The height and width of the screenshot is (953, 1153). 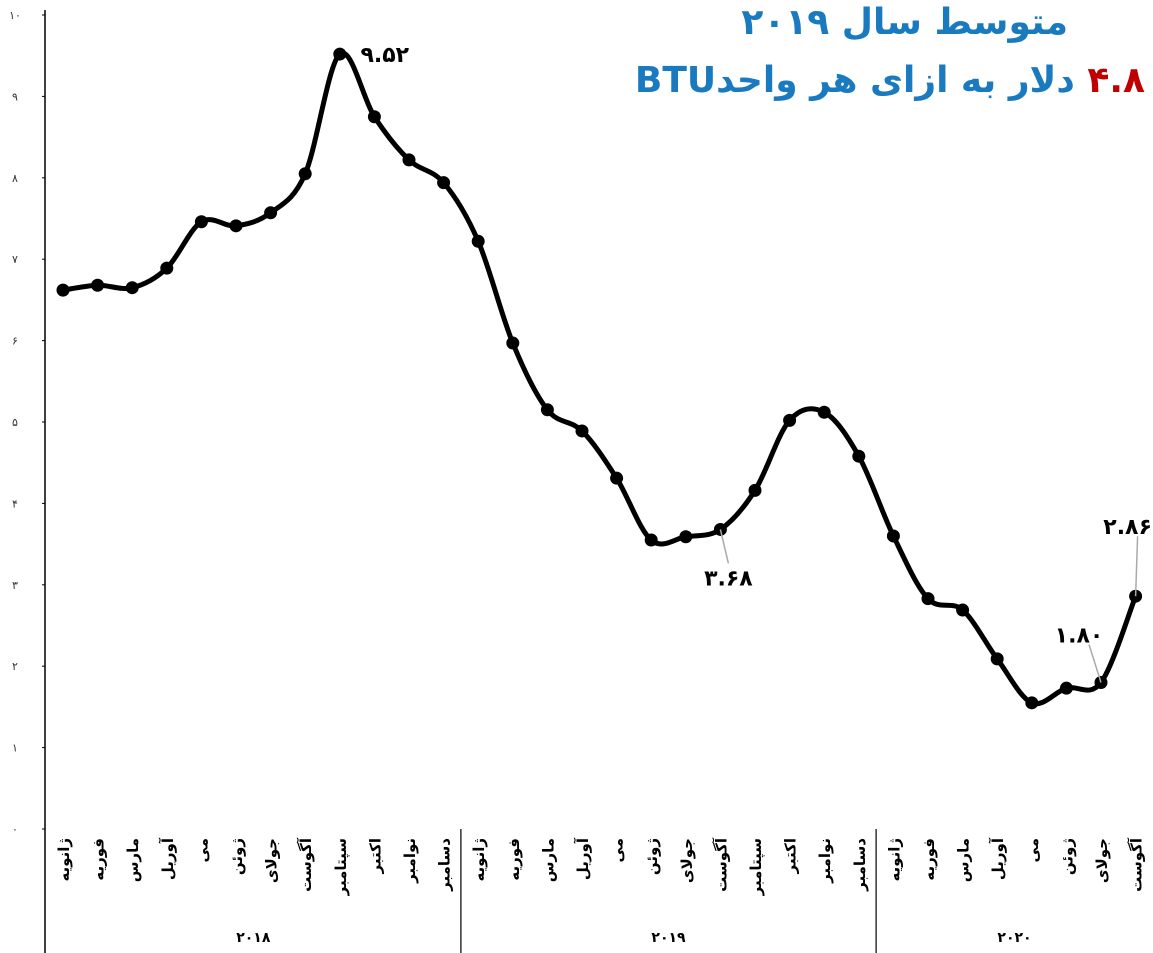 What do you see at coordinates (668, 938) in the screenshot?
I see `group-label: ۲۰۱۹` at bounding box center [668, 938].